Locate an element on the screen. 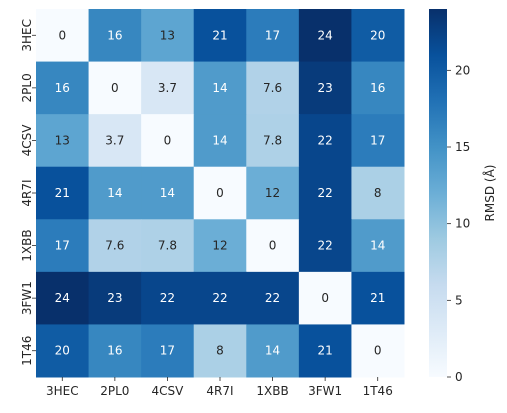  cell-value-label: 20 is located at coordinates (377, 35).